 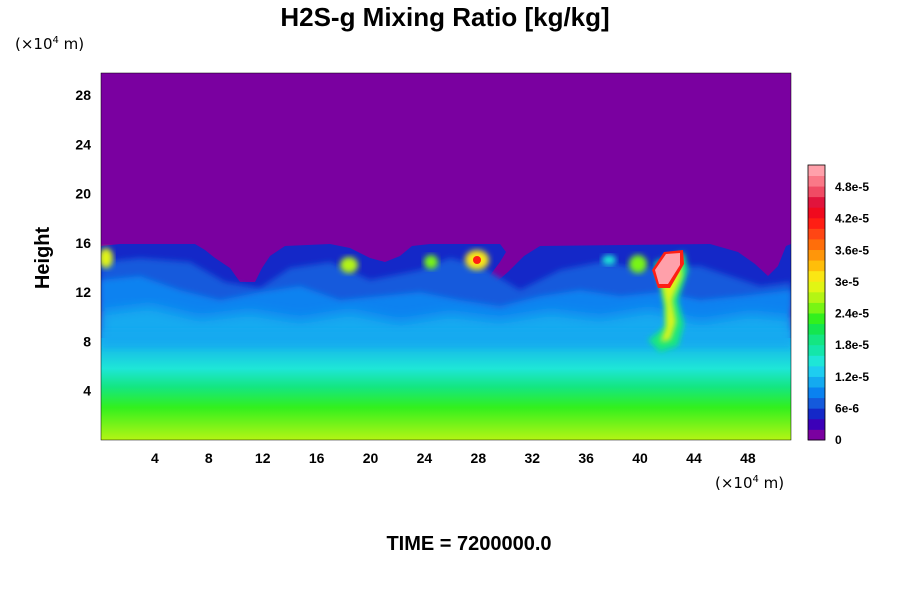 I want to click on y-tick-label: 24, so click(x=83, y=144).